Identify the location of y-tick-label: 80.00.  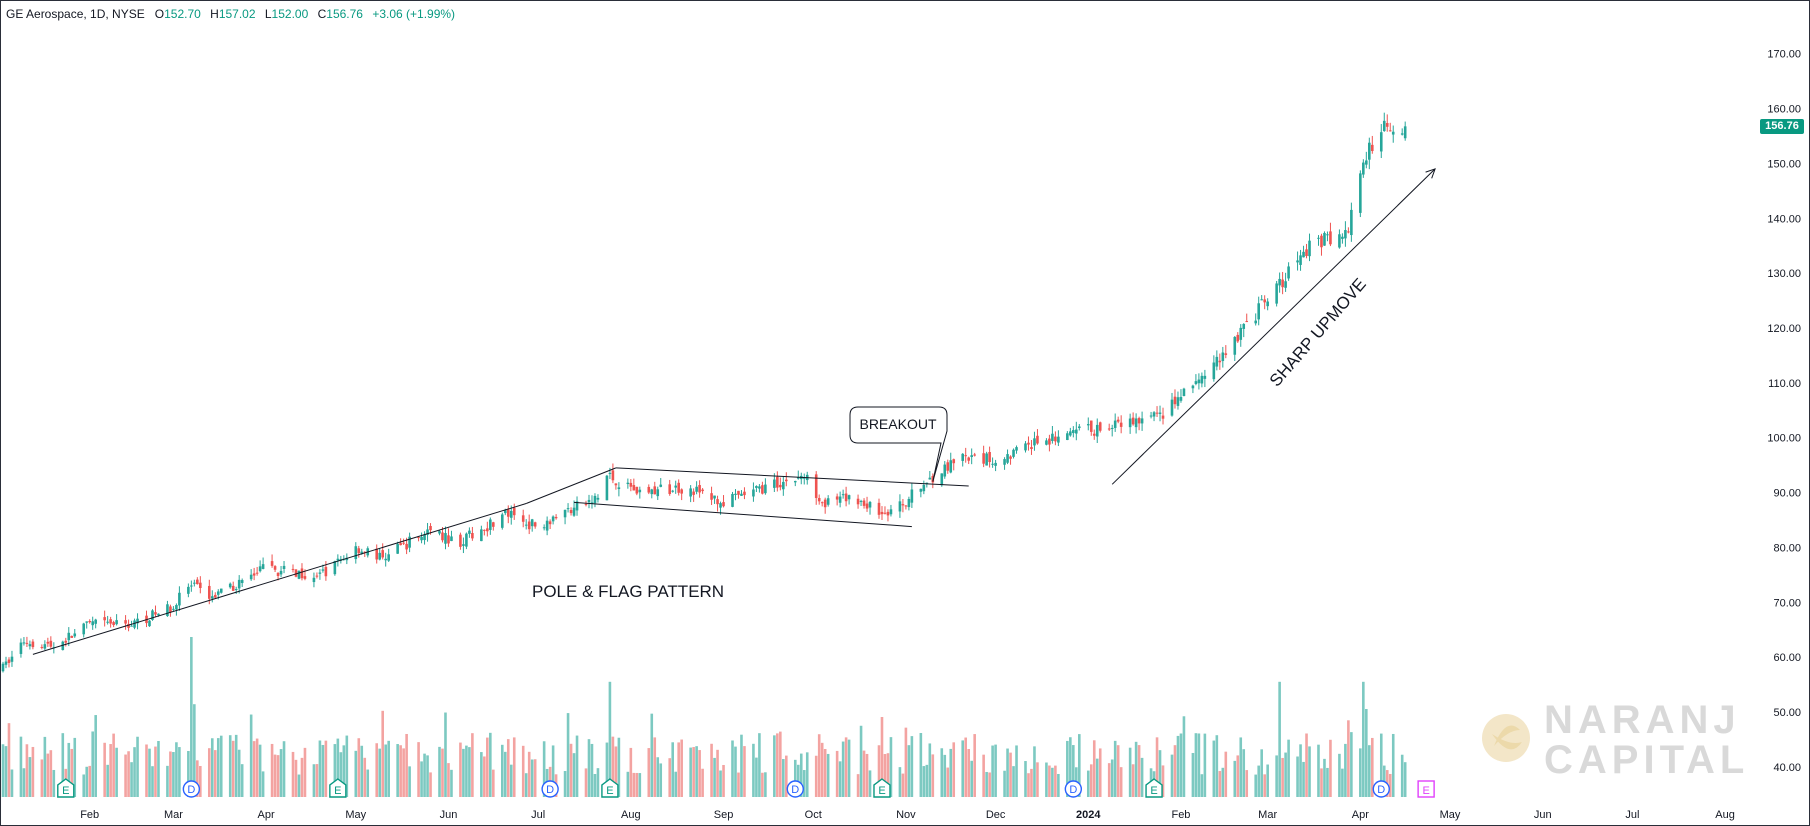
(1787, 548).